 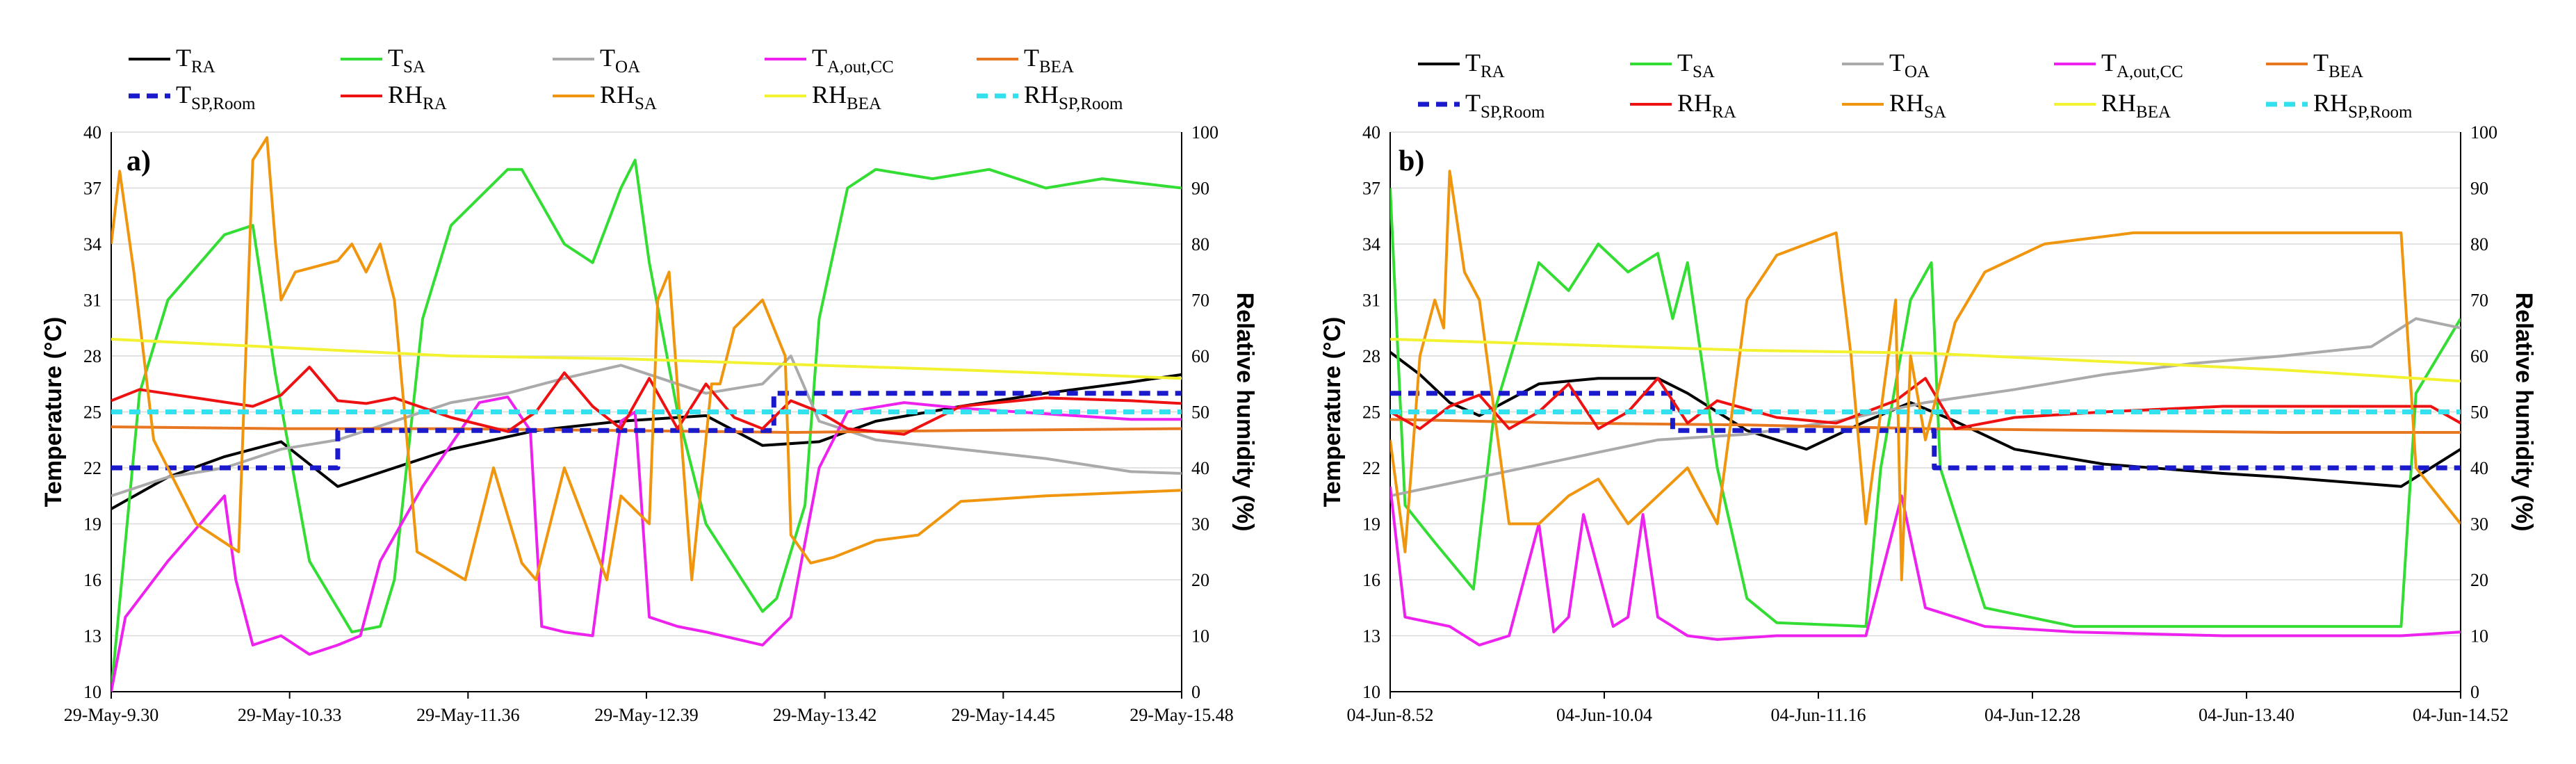 What do you see at coordinates (646, 715) in the screenshot?
I see `x-tick-label: 29-May-12.39` at bounding box center [646, 715].